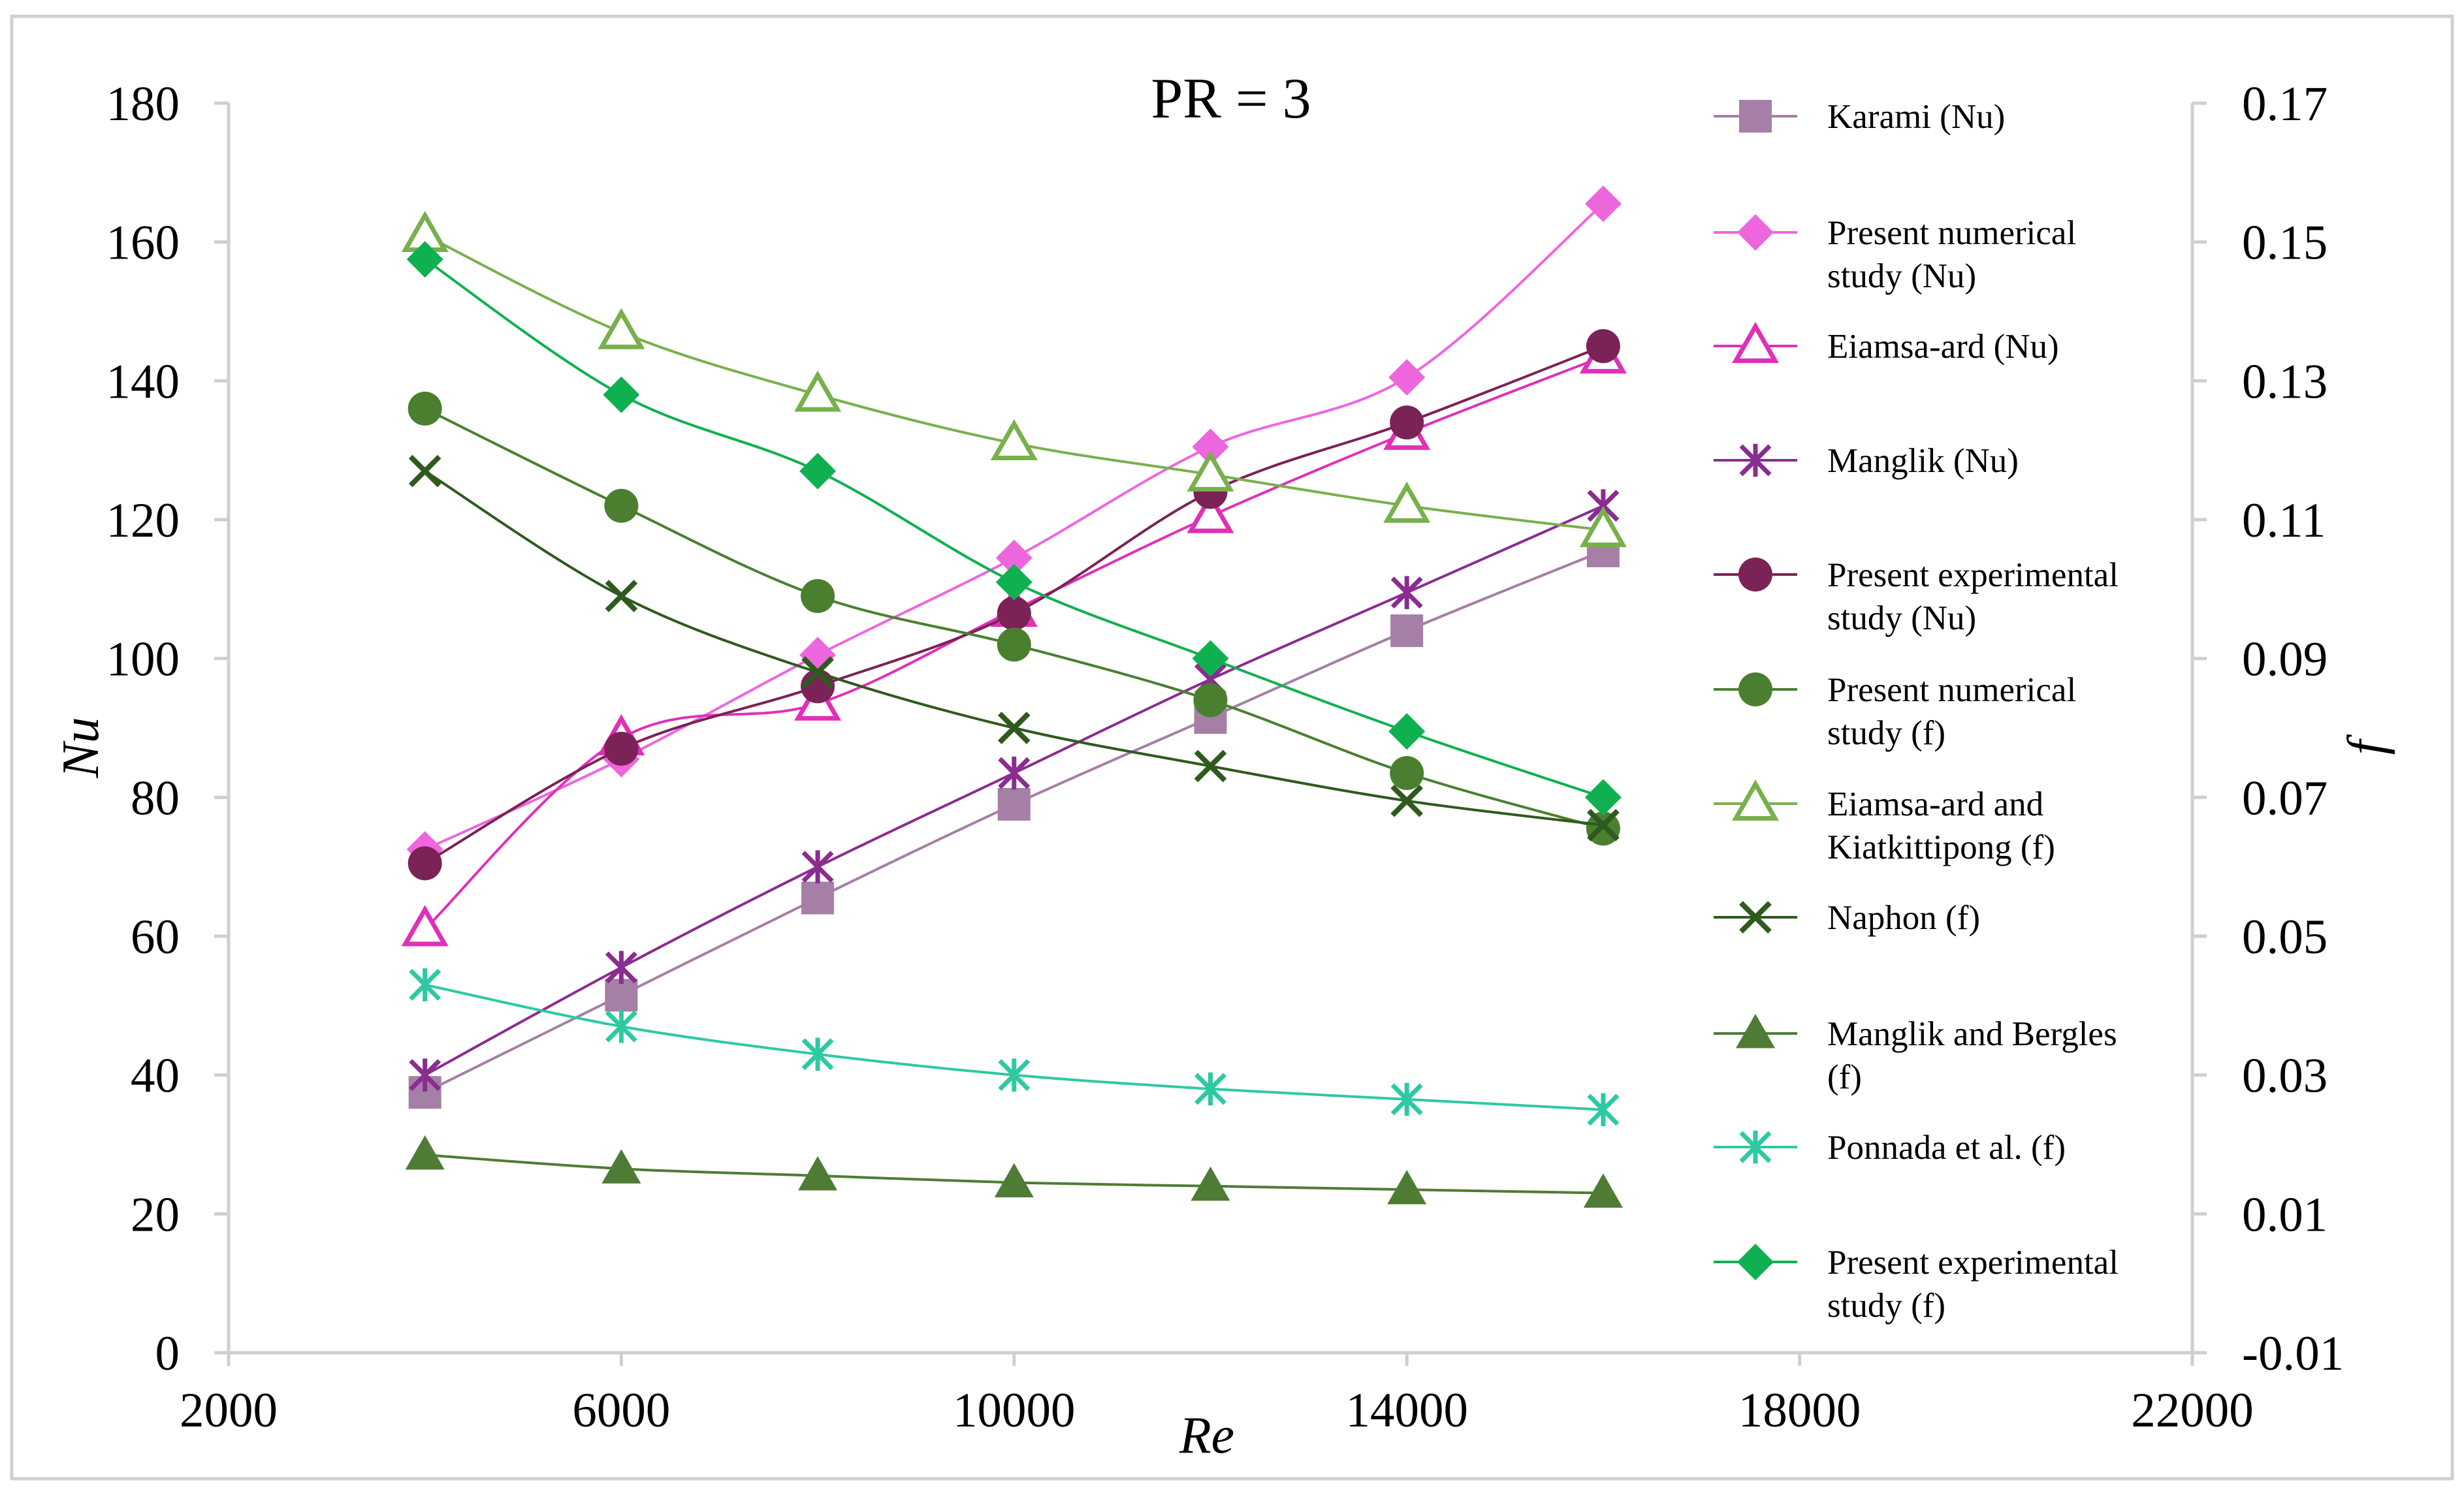 The width and height of the screenshot is (2464, 1497). I want to click on legend-label: Karami (Nu), so click(1916, 117).